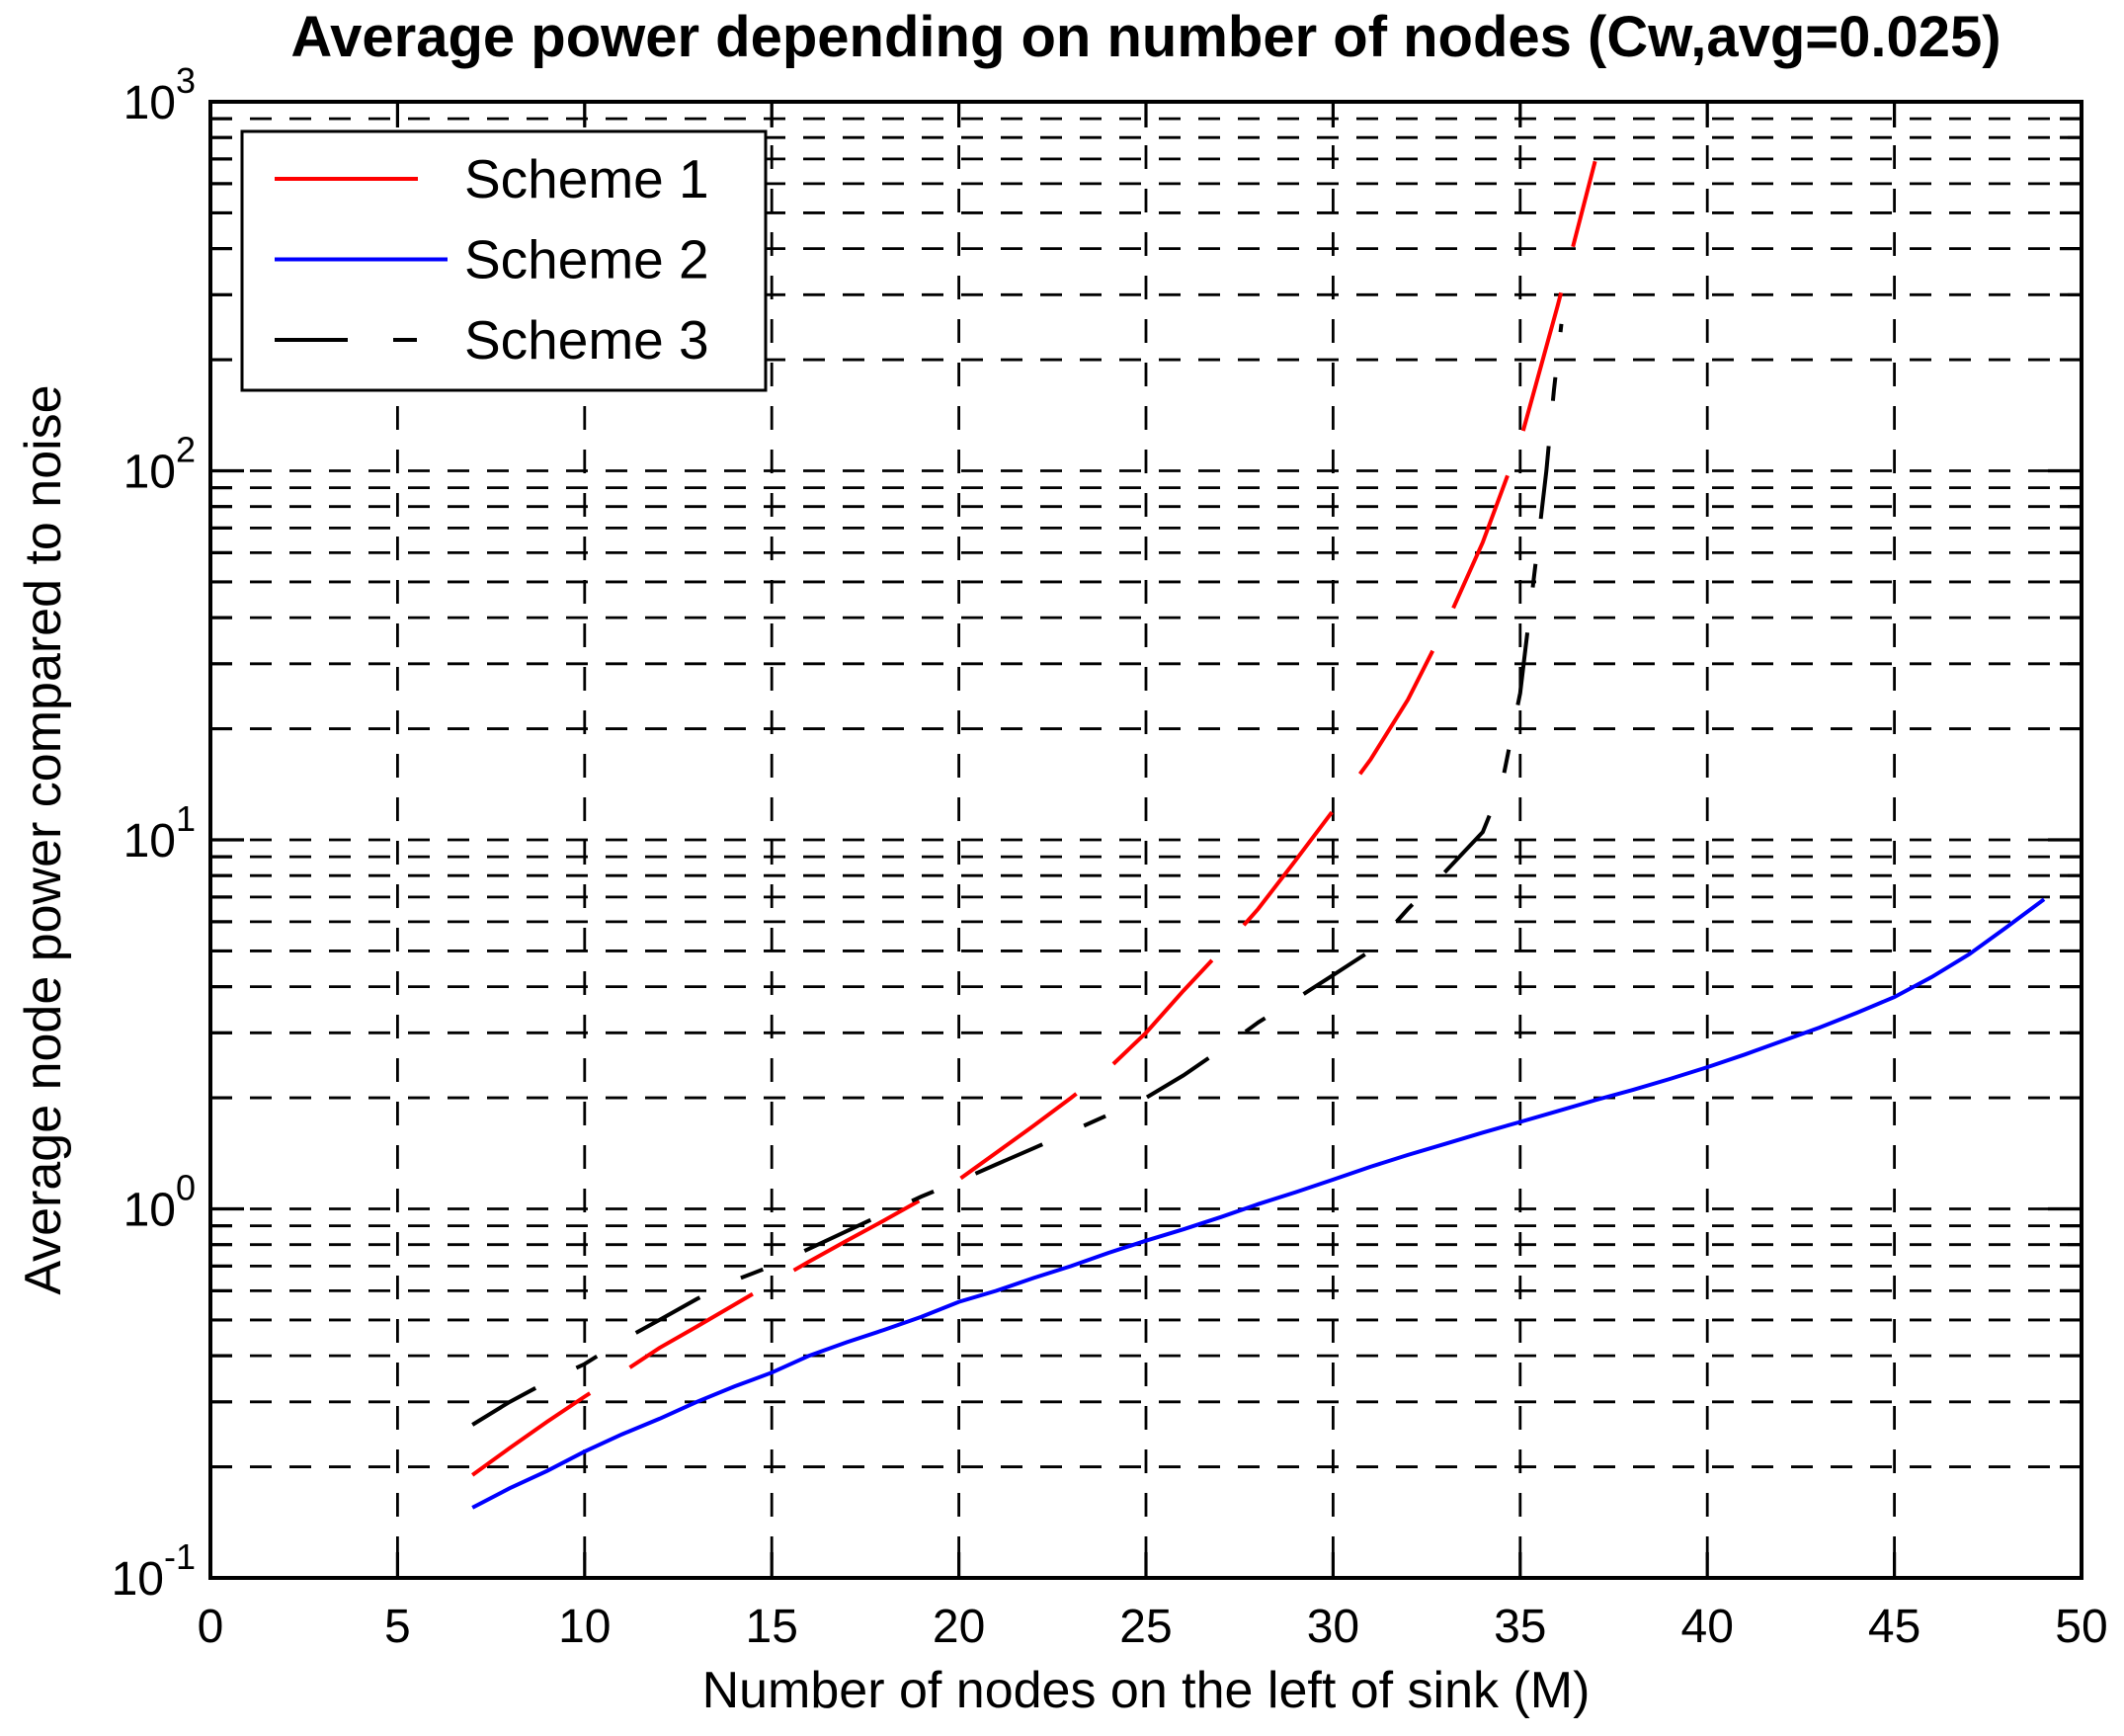 This screenshot has width=2124, height=1736. Describe the element at coordinates (1520, 1627) in the screenshot. I see `x-tick-label: 35` at that location.